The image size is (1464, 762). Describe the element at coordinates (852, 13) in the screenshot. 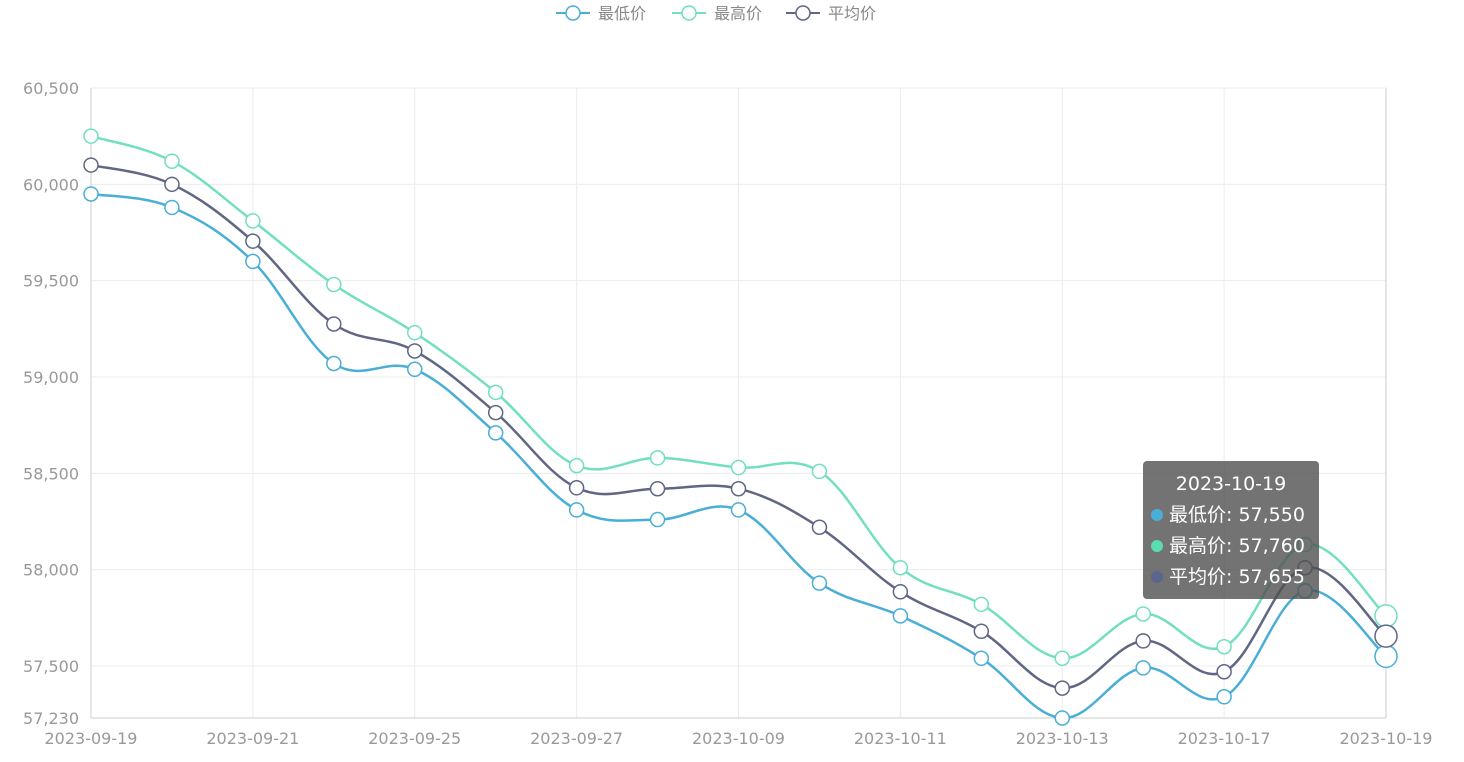

I see `legend-label: 平均价` at that location.